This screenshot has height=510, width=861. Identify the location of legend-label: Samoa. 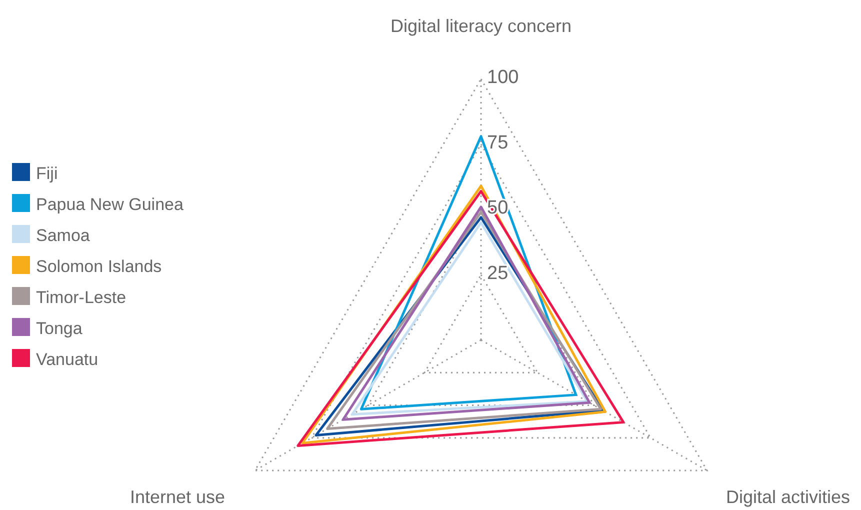
(63, 235).